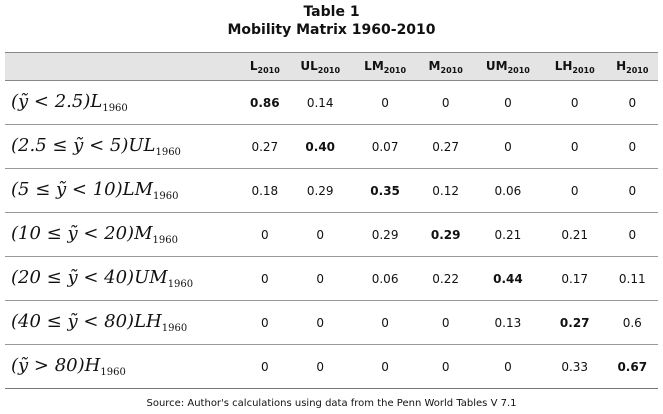  What do you see at coordinates (320, 146) in the screenshot?
I see `table-cell: 0.40` at bounding box center [320, 146].